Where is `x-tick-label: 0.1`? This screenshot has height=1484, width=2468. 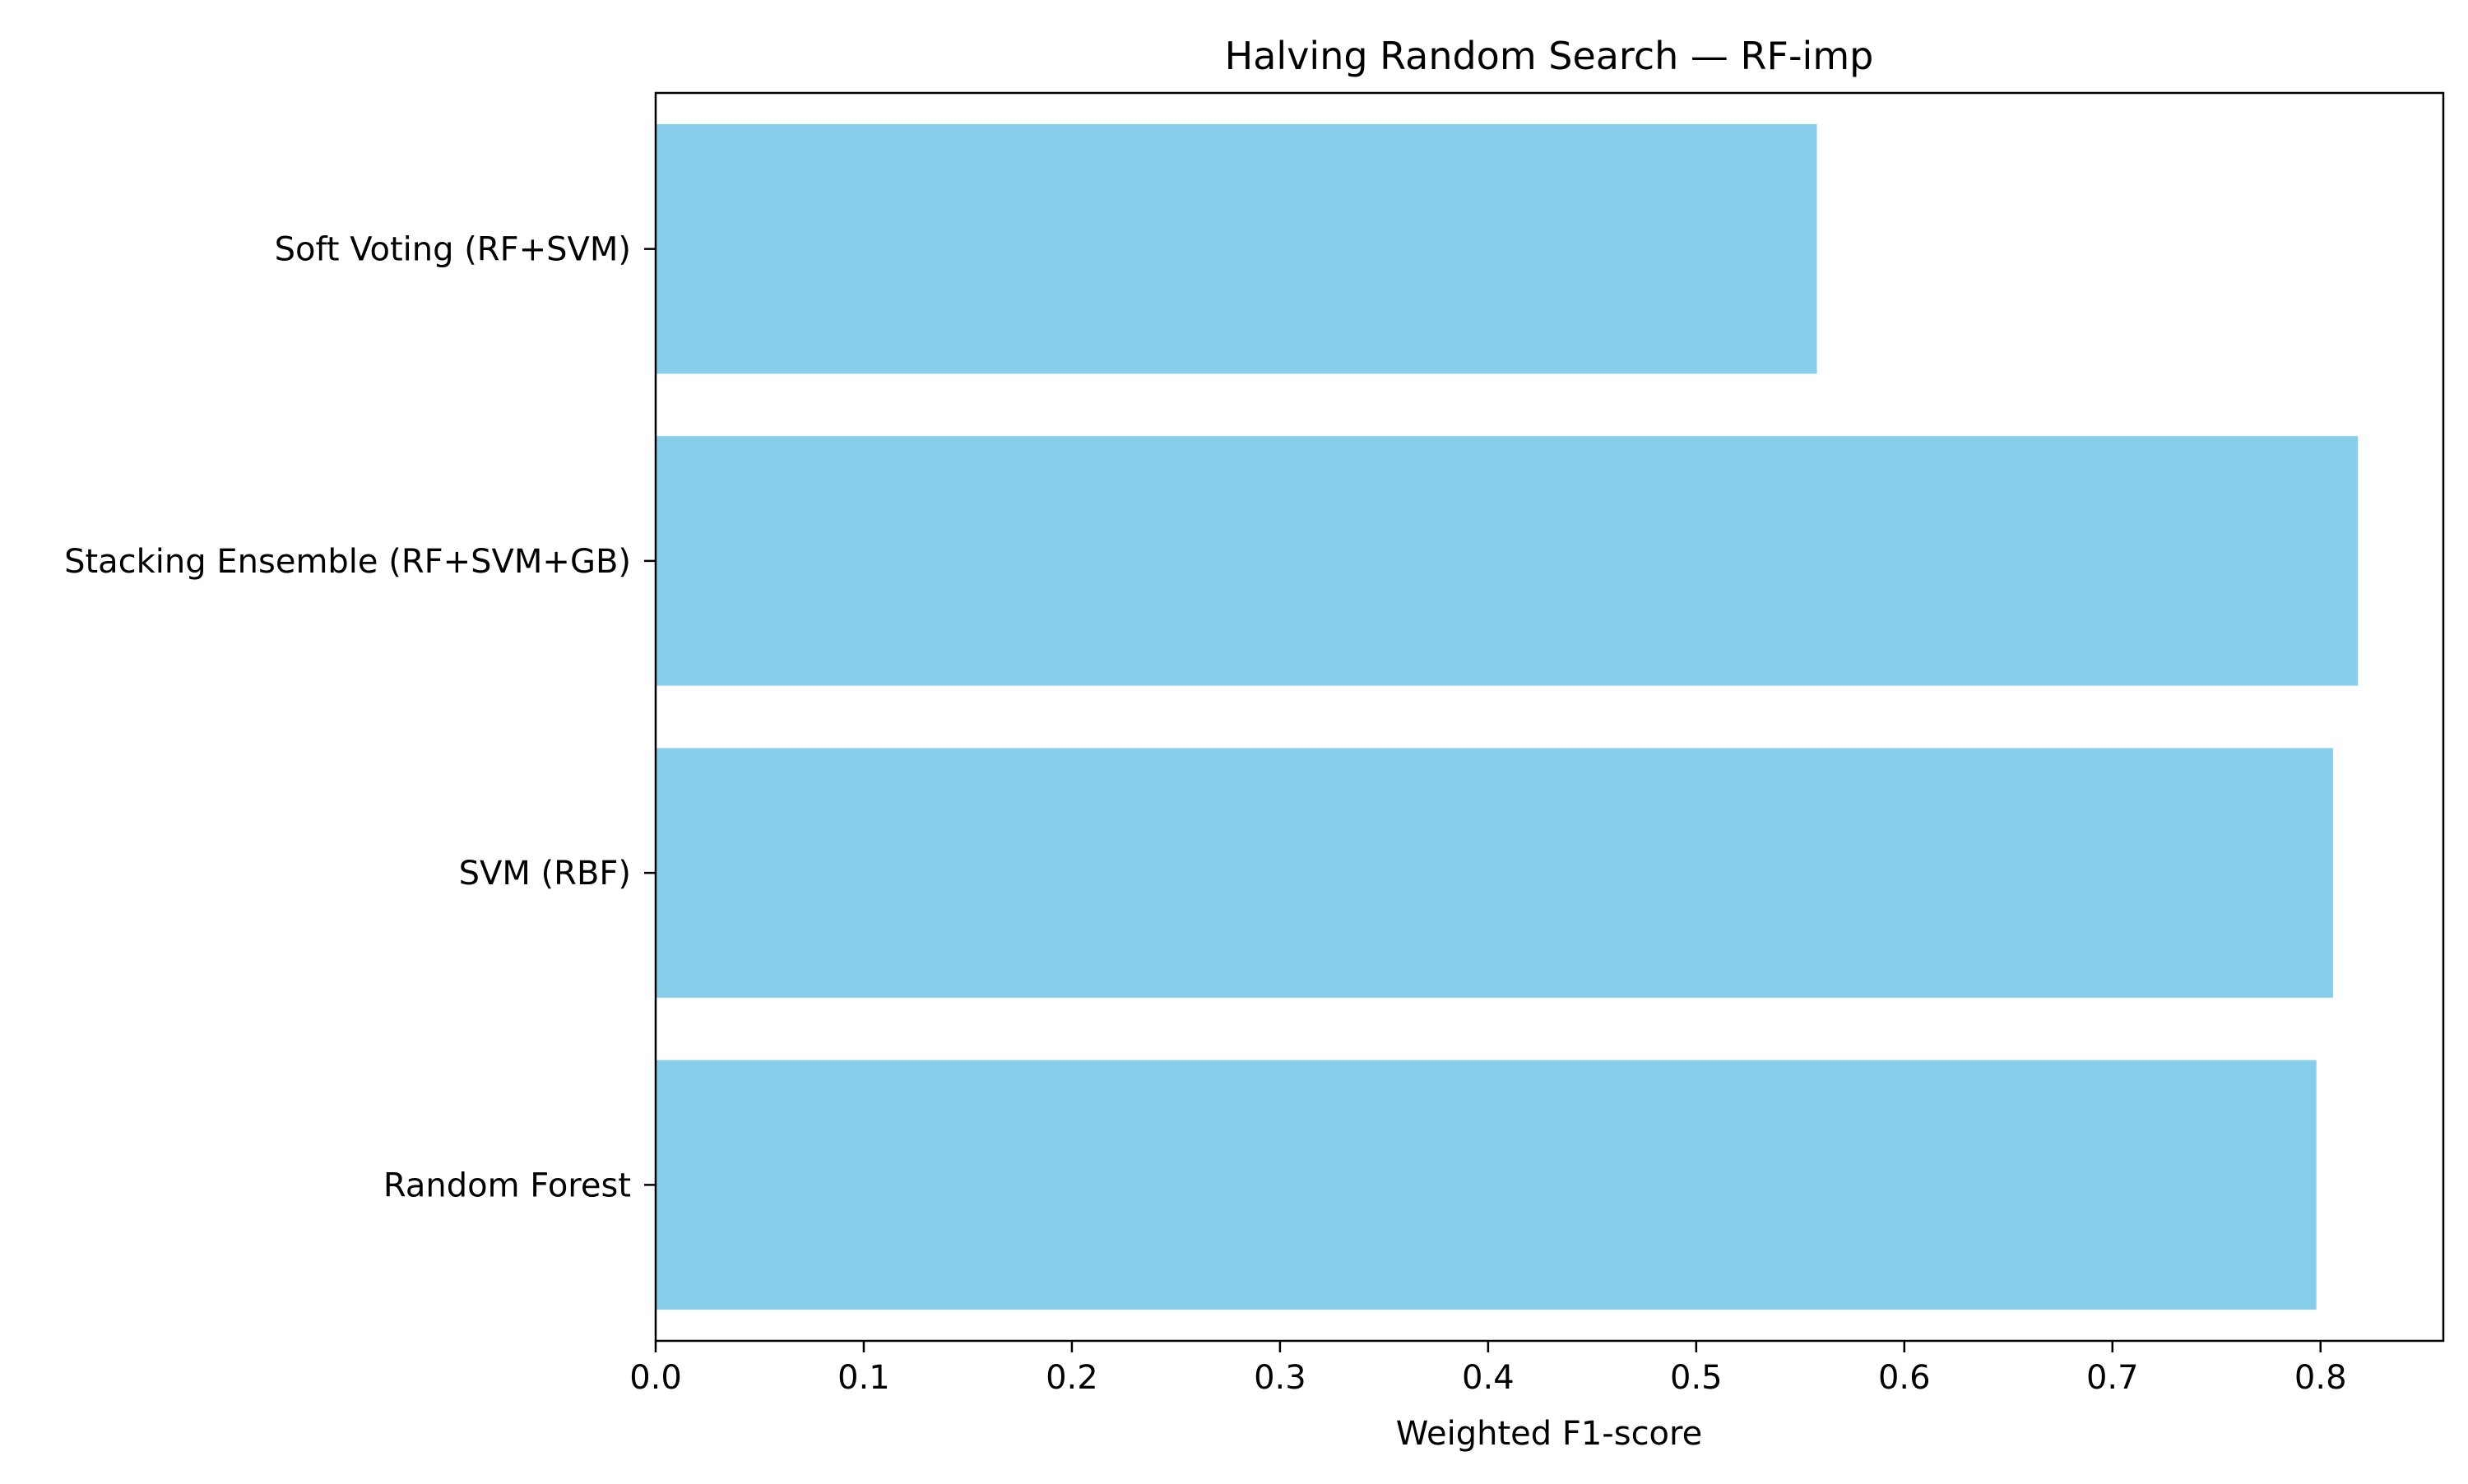 x-tick-label: 0.1 is located at coordinates (864, 1378).